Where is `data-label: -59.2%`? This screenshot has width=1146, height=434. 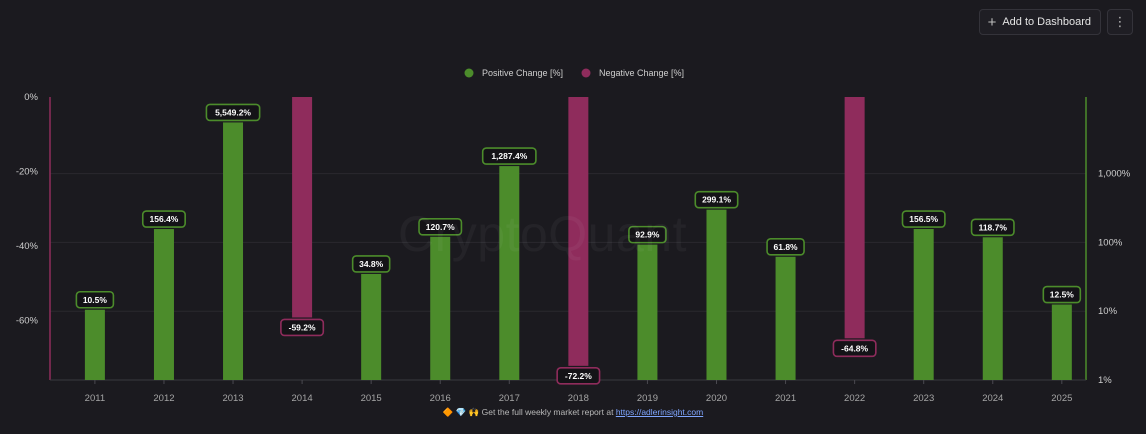
data-label: -59.2% is located at coordinates (302, 327).